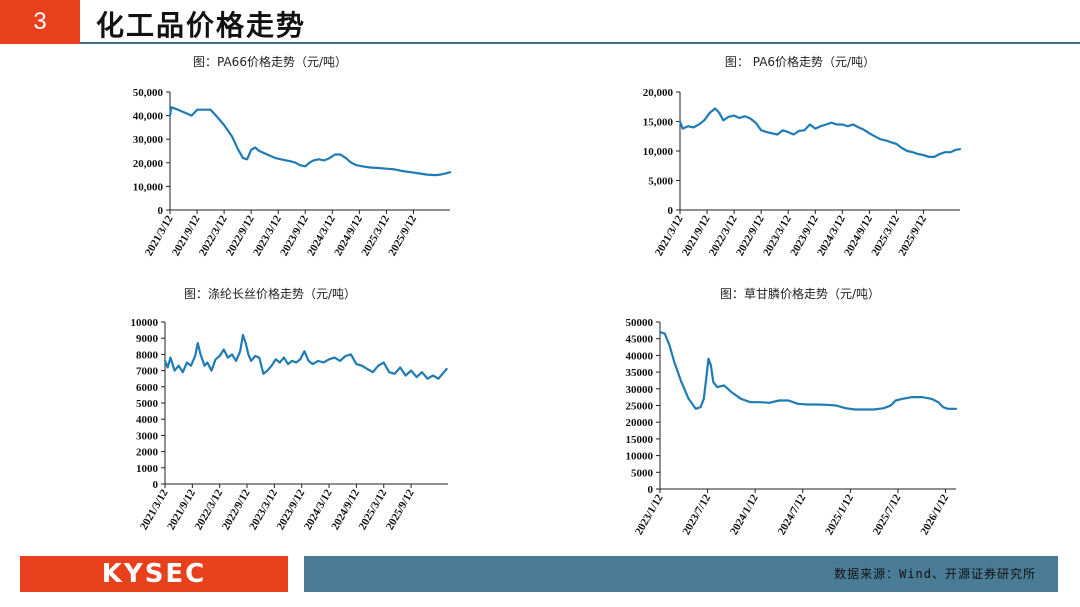  I want to click on y-tick-label: 50000, so click(640, 323).